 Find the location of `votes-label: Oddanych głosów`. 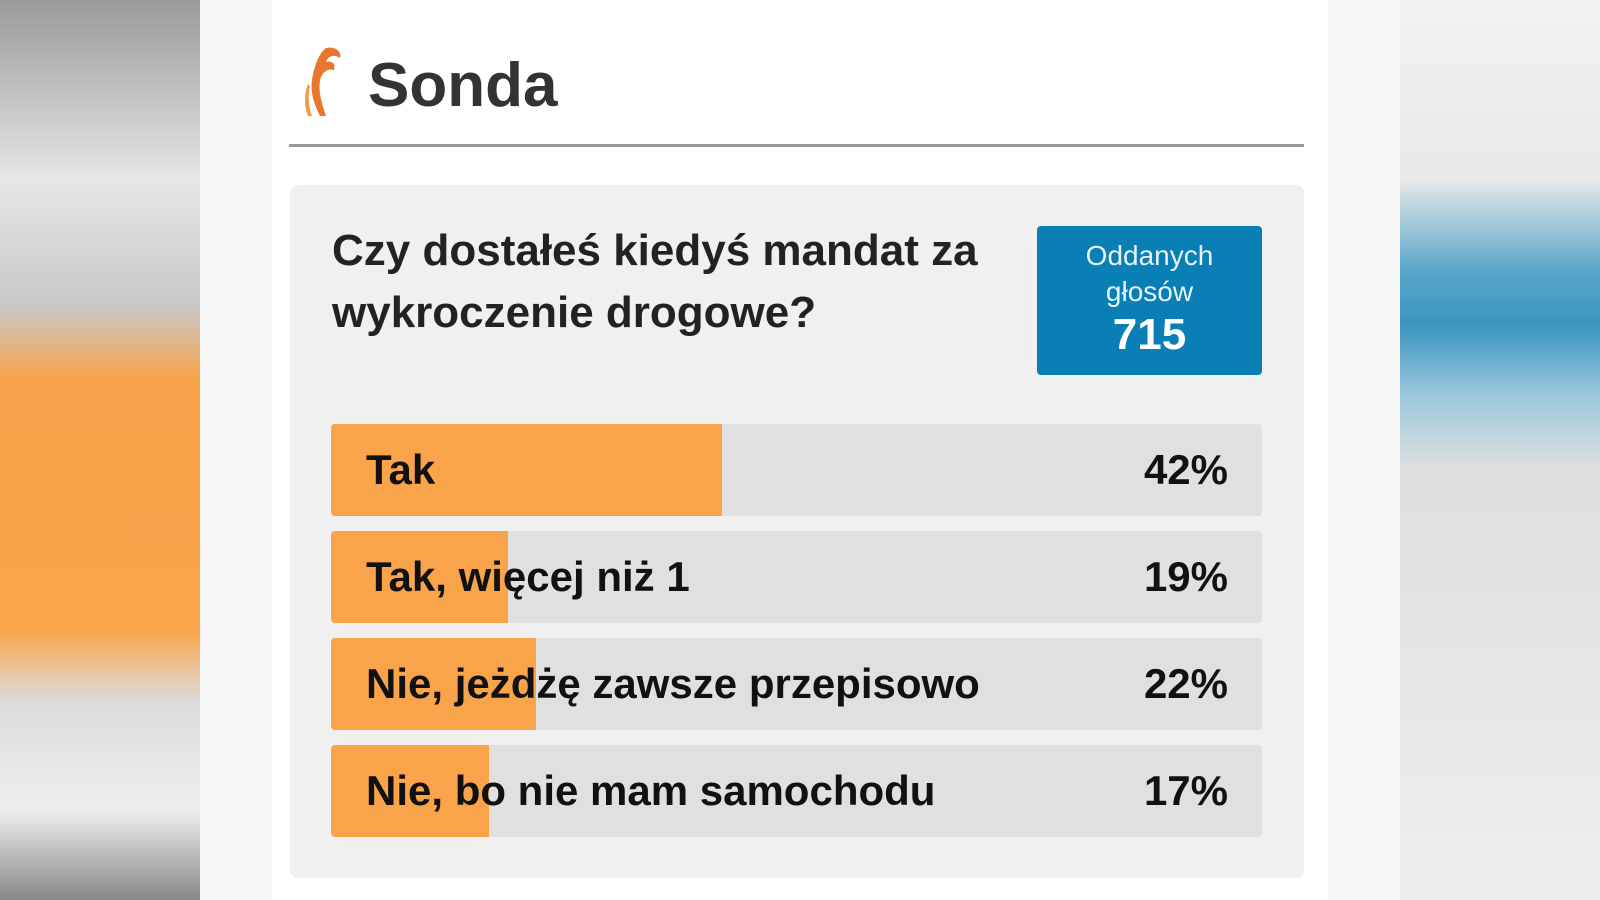

votes-label: Oddanych głosów is located at coordinates (1149, 273).